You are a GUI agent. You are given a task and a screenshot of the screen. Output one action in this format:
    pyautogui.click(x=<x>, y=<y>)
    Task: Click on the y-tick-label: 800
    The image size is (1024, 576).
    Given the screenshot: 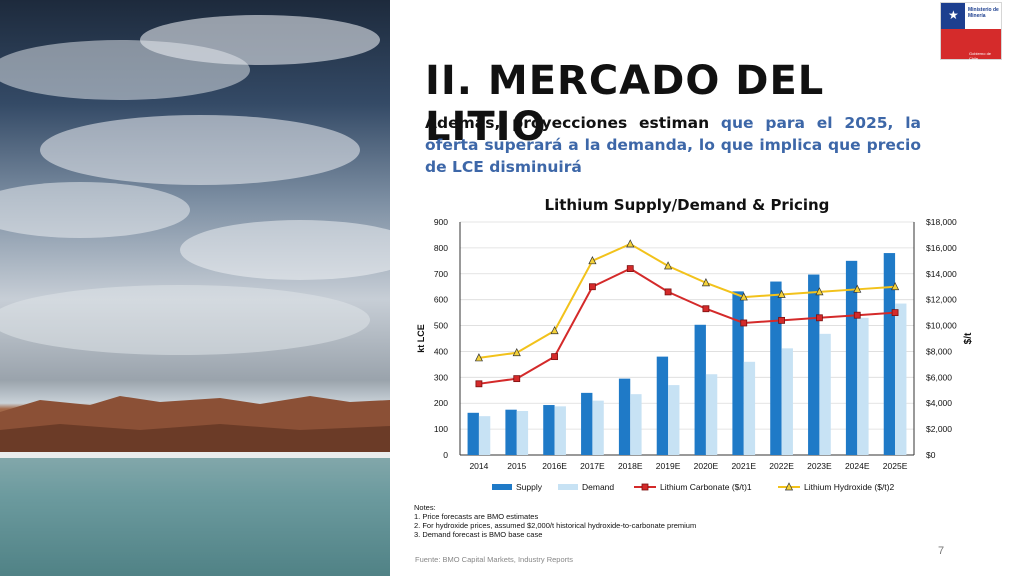 What is the action you would take?
    pyautogui.click(x=441, y=248)
    